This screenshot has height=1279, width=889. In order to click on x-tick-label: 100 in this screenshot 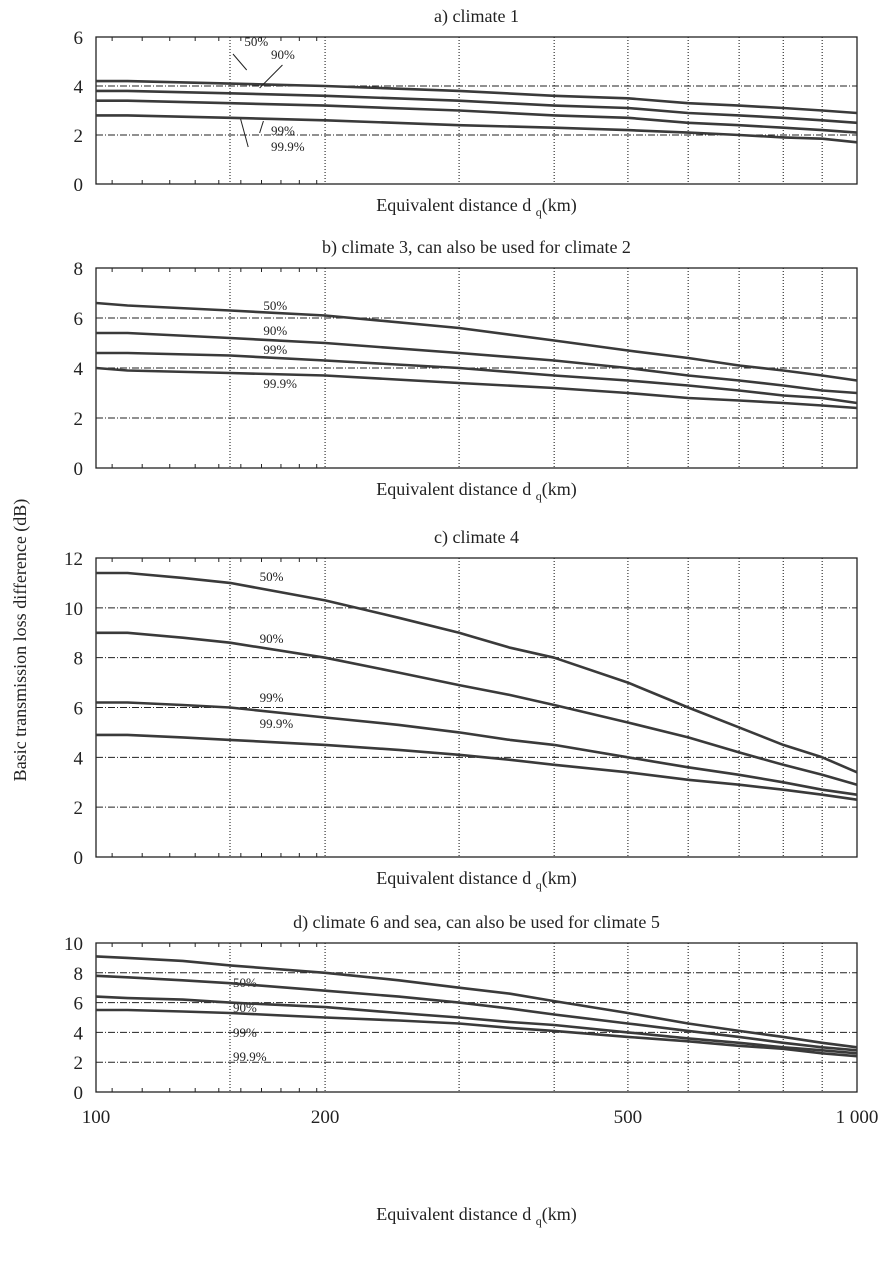, I will do `click(96, 1117)`.